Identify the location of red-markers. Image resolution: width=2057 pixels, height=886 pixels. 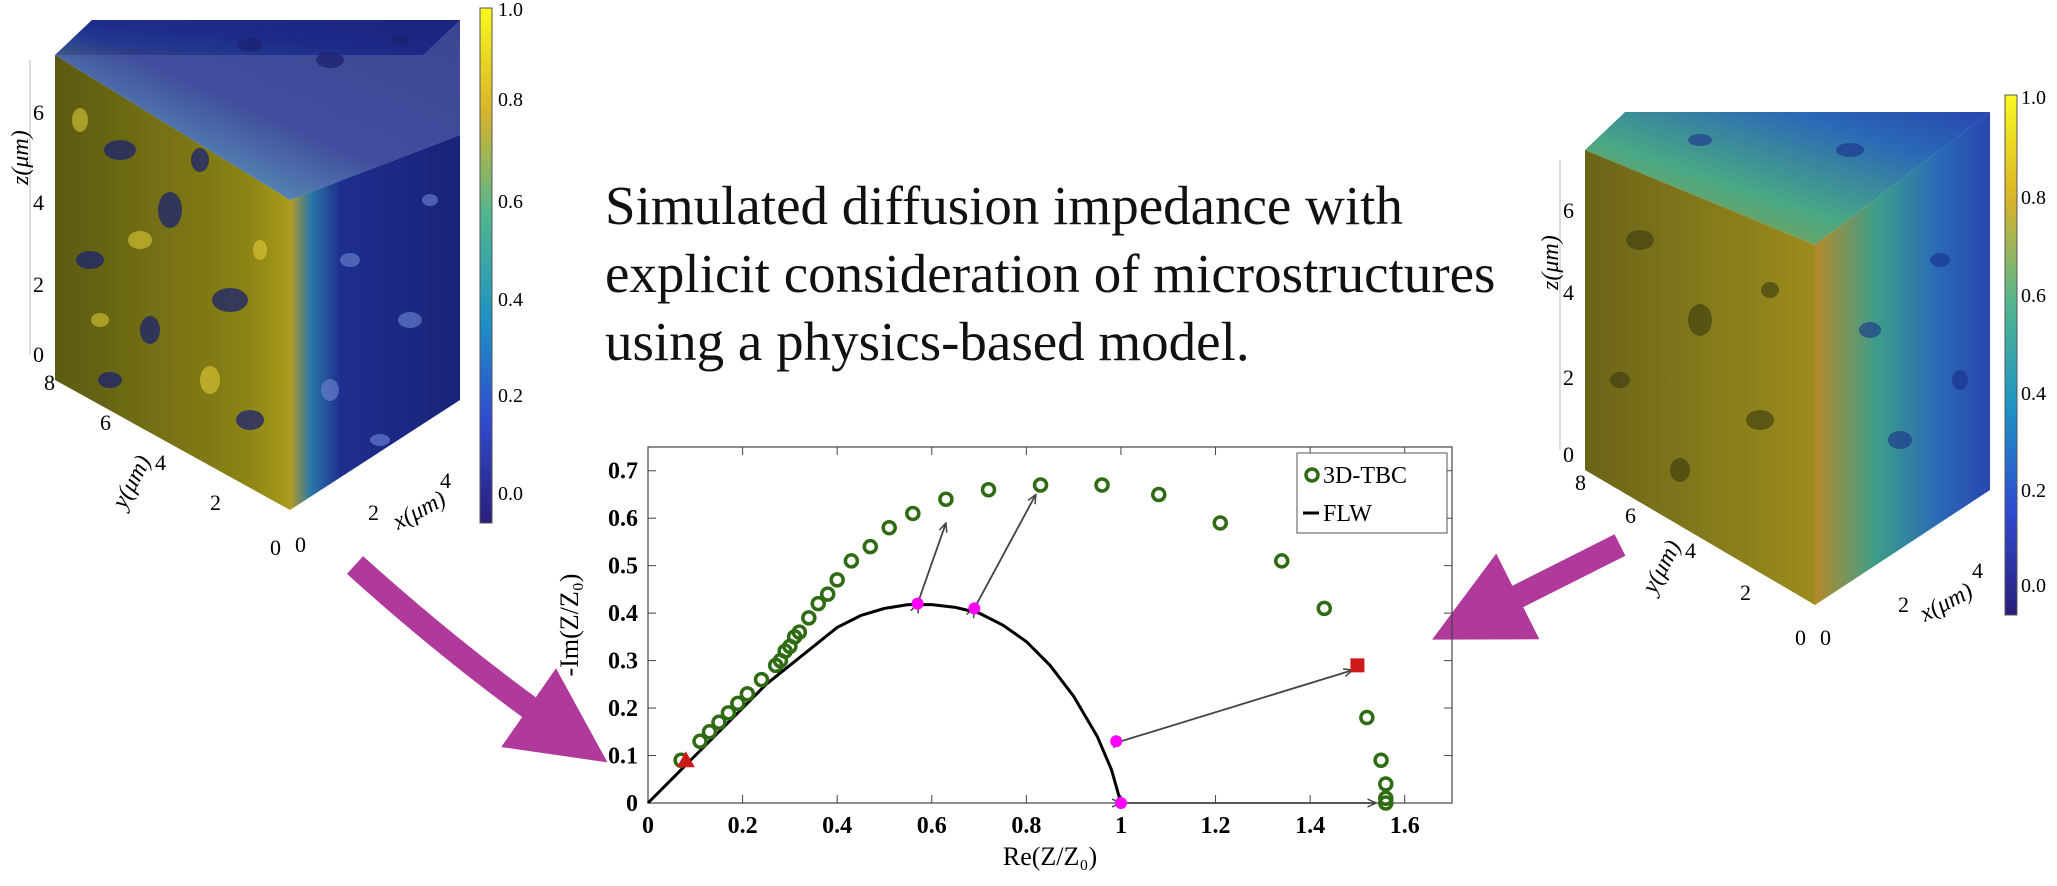
(1020, 713).